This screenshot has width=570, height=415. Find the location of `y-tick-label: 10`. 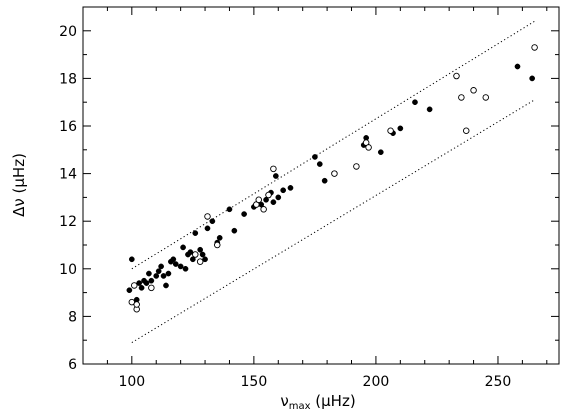

y-tick-label: 10 is located at coordinates (68, 270).